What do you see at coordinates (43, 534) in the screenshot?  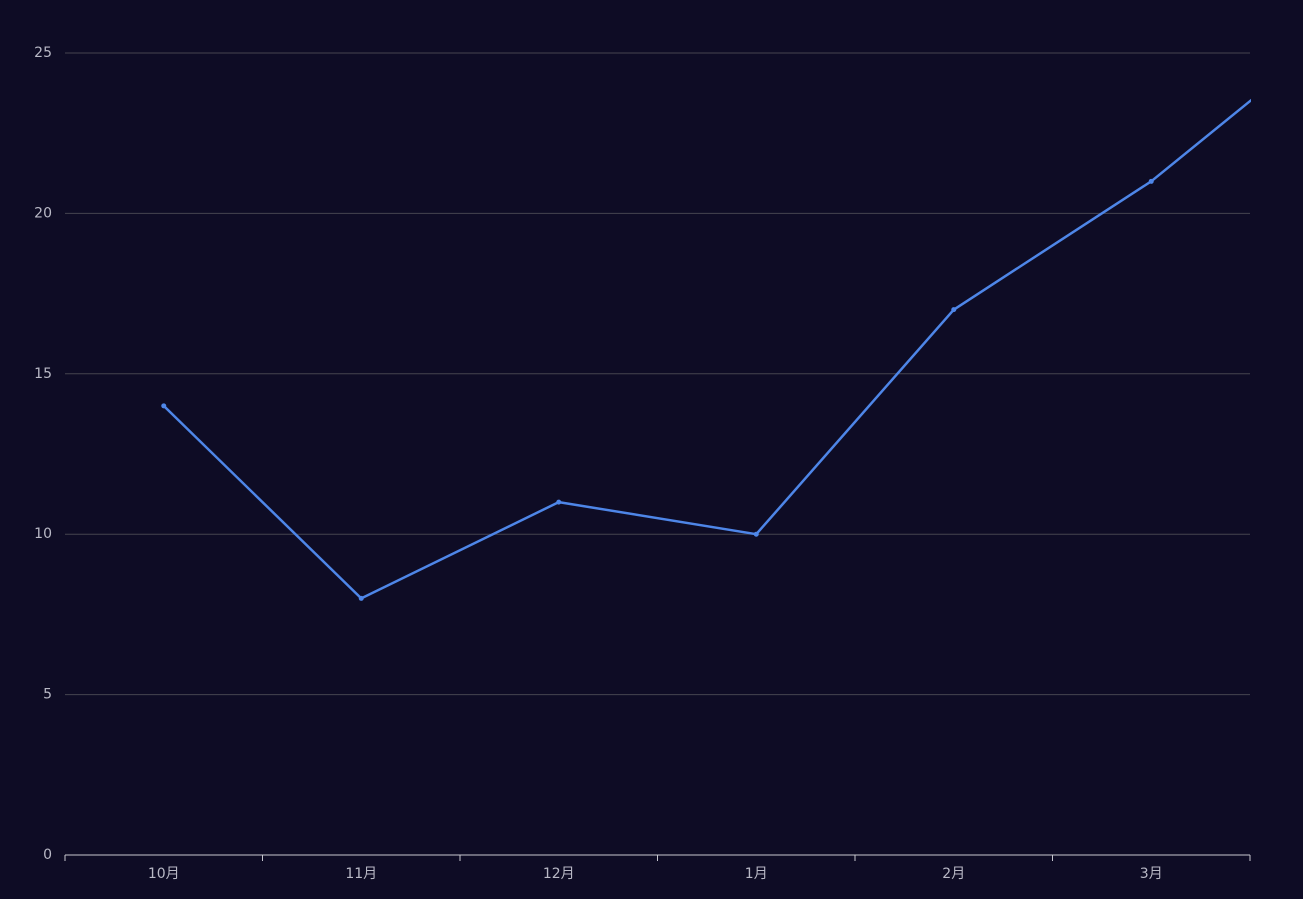 I see `y-tick-label: 10` at bounding box center [43, 534].